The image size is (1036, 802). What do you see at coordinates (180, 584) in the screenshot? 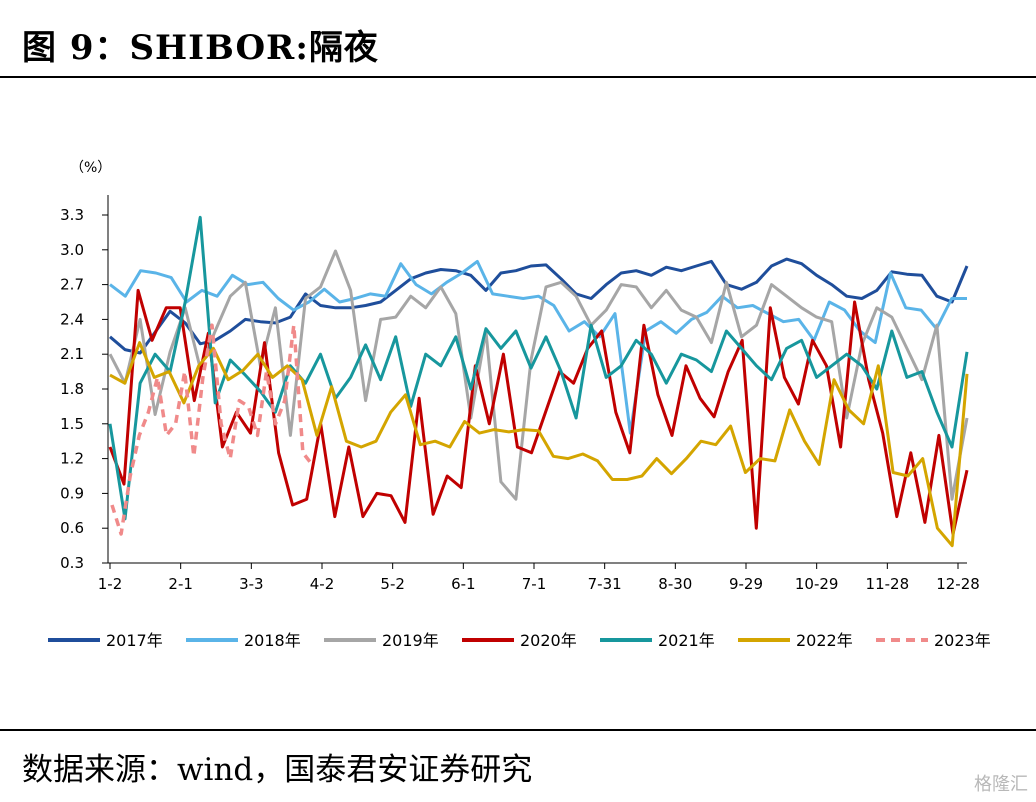
I see `x-tick-label: 2-1` at bounding box center [180, 584].